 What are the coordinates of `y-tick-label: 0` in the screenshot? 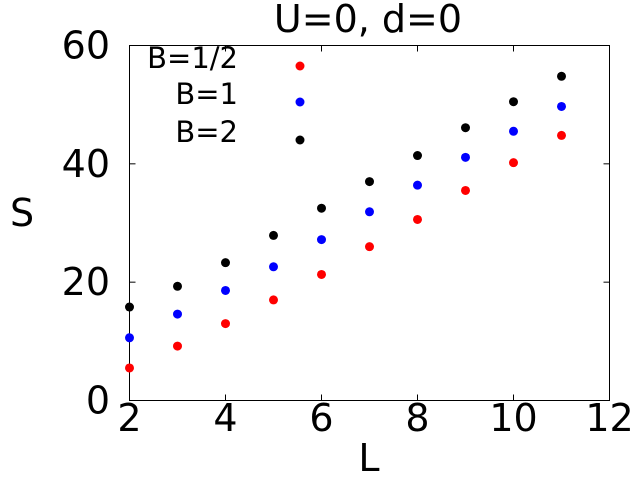 It's located at (98, 401).